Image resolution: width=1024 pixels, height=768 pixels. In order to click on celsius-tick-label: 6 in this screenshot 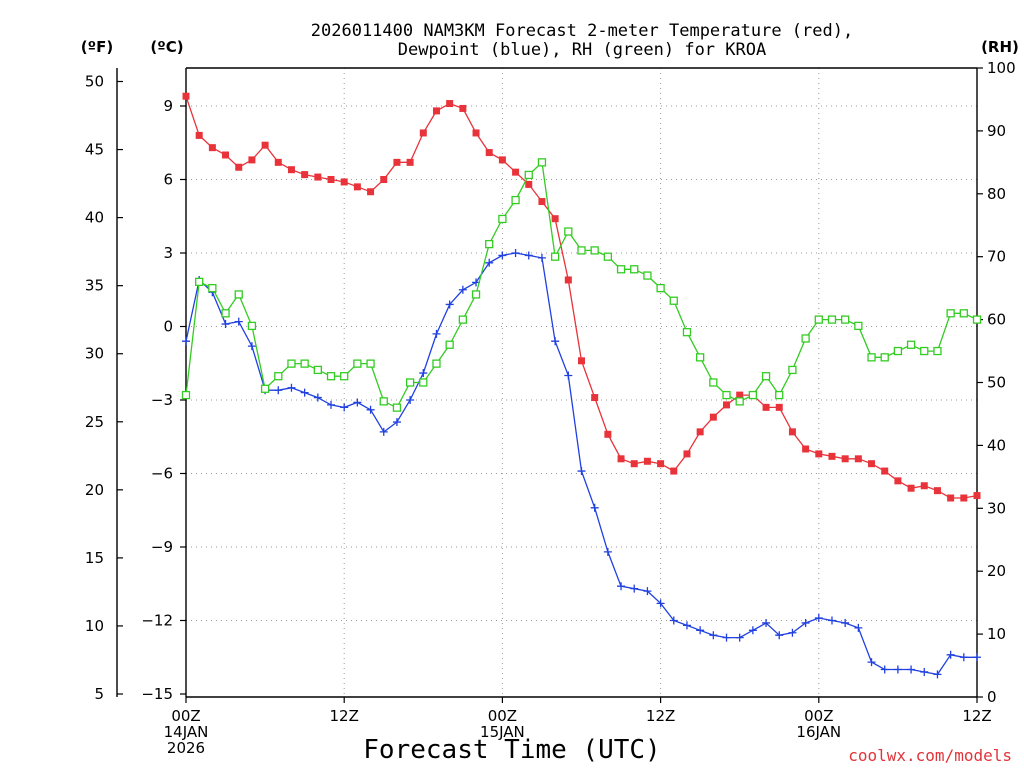, I will do `click(168, 180)`.